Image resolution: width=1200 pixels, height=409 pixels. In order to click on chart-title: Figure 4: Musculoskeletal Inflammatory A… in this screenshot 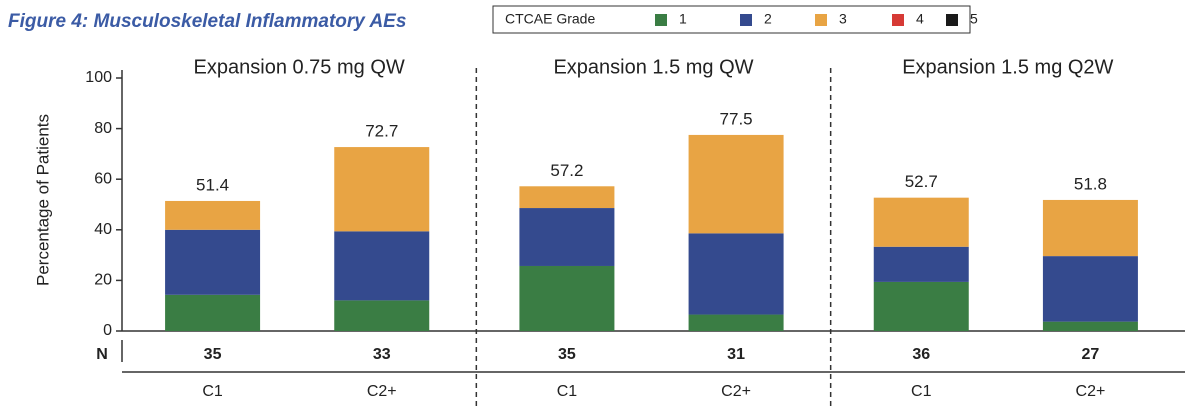, I will do `click(207, 21)`.